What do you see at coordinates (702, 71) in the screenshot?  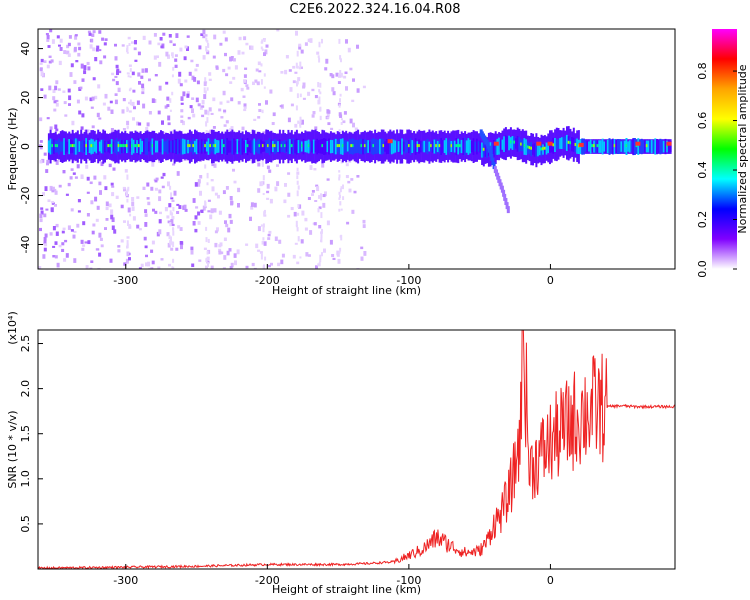 I see `colorbar-tick-label: 0.8` at bounding box center [702, 71].